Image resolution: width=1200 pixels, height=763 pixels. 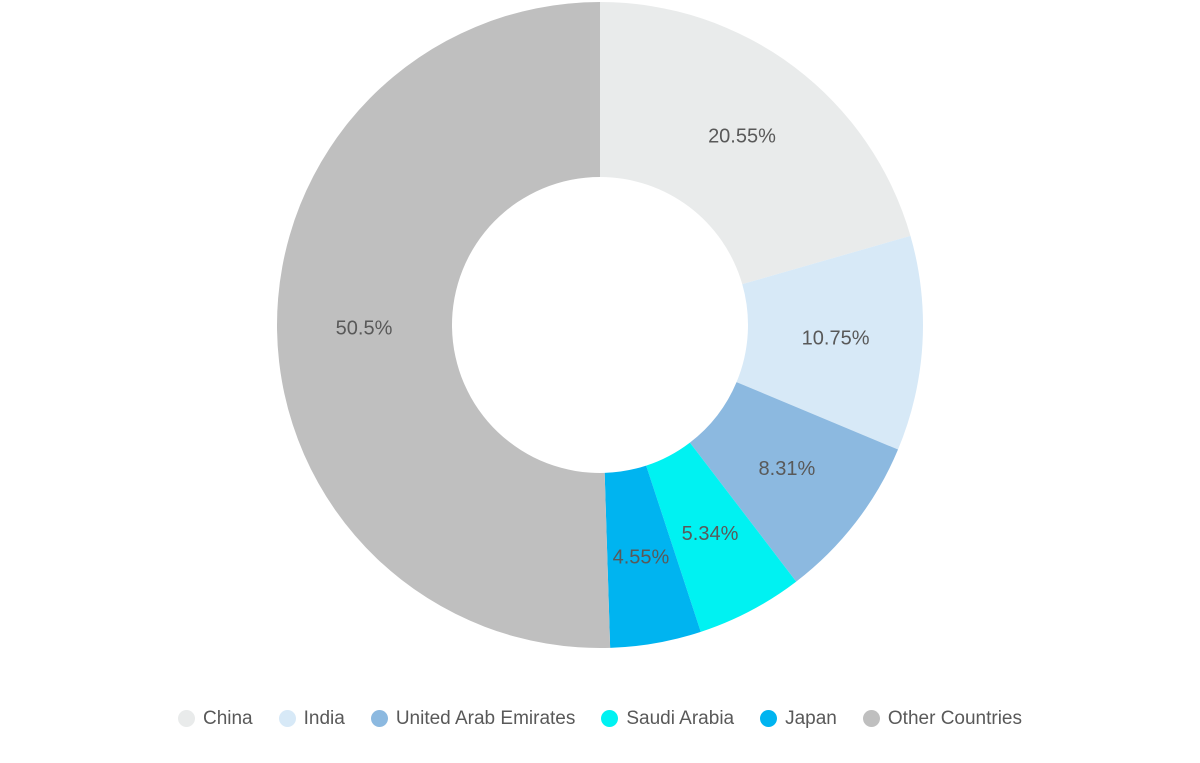 I want to click on pie-slice-japan, so click(x=652, y=556).